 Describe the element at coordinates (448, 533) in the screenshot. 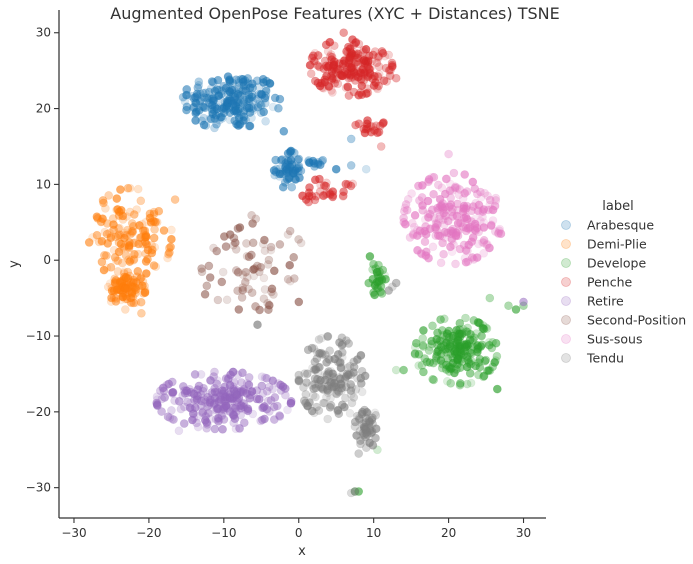

I see `x-tick-label: 20` at that location.